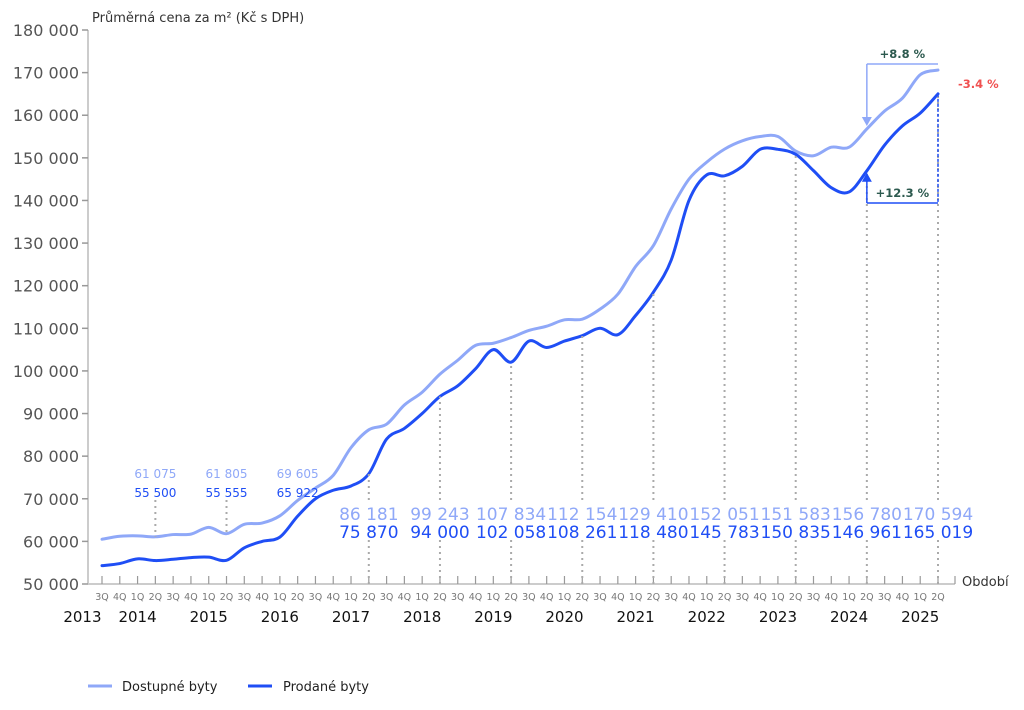  I want to click on value-label-available: 151 583, so click(796, 515).